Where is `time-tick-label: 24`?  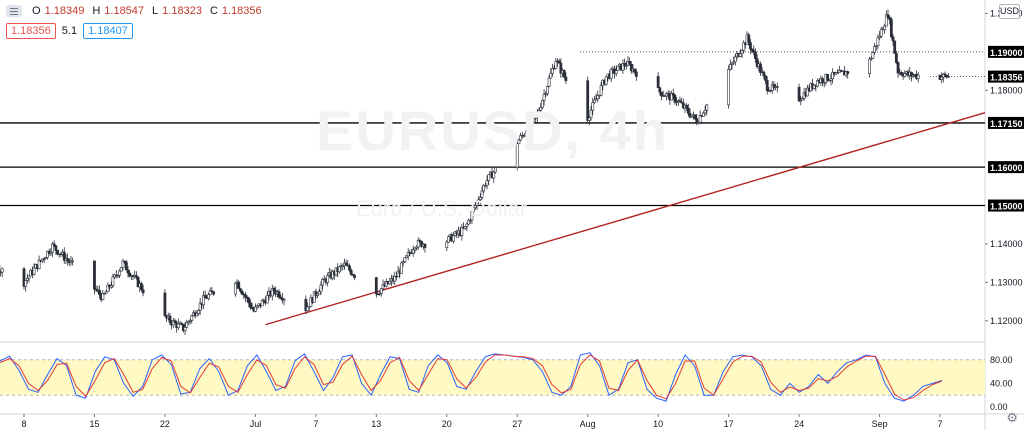
time-tick-label: 24 is located at coordinates (799, 424).